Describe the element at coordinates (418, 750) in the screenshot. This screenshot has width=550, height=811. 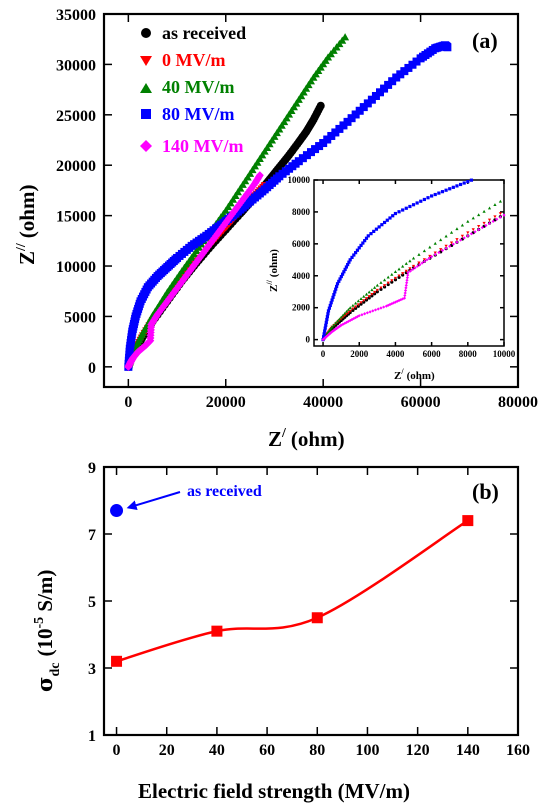
I see `panel-b-x-tick-label: 120` at that location.